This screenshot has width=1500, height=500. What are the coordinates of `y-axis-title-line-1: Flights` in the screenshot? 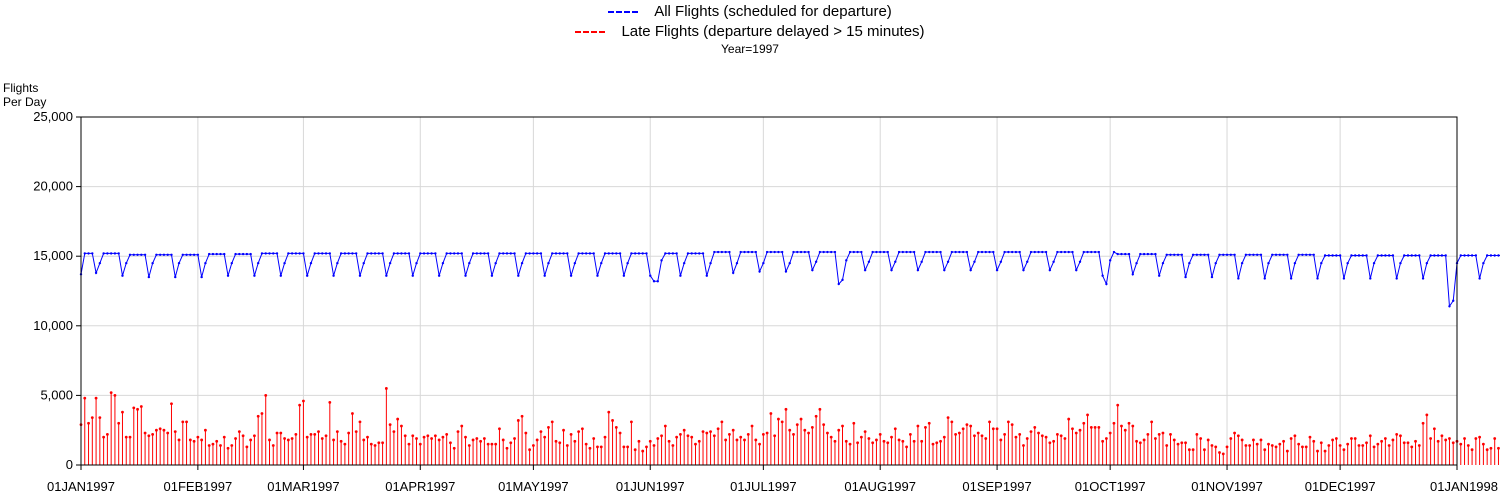 It's located at (21, 88).